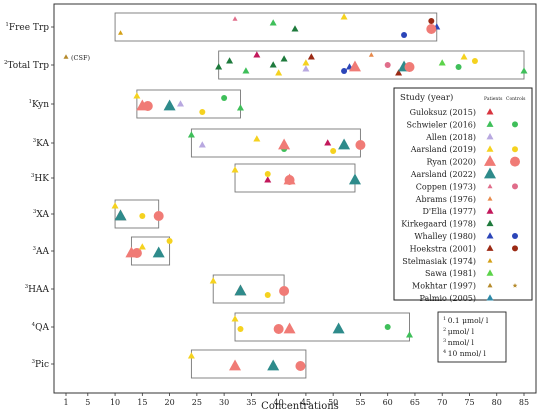 Image resolution: width=550 pixels, height=417 pixels. I want to click on legend-control-marker-coppen, so click(515, 186).